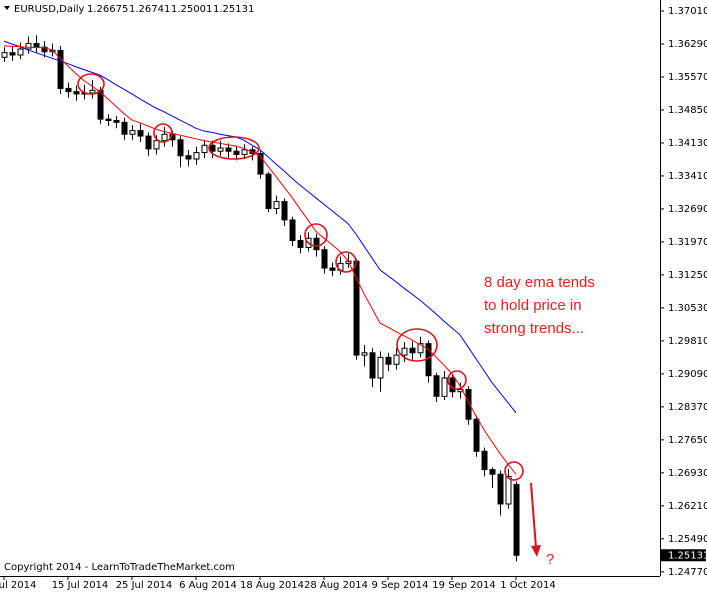  I want to click on x-tick-label: 9 Sep 2014, so click(399, 585).